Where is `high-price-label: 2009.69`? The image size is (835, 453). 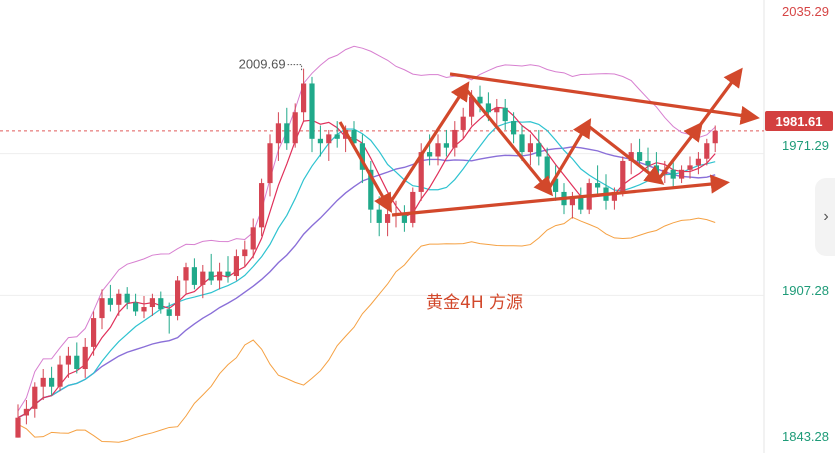
high-price-label: 2009.69 is located at coordinates (262, 64).